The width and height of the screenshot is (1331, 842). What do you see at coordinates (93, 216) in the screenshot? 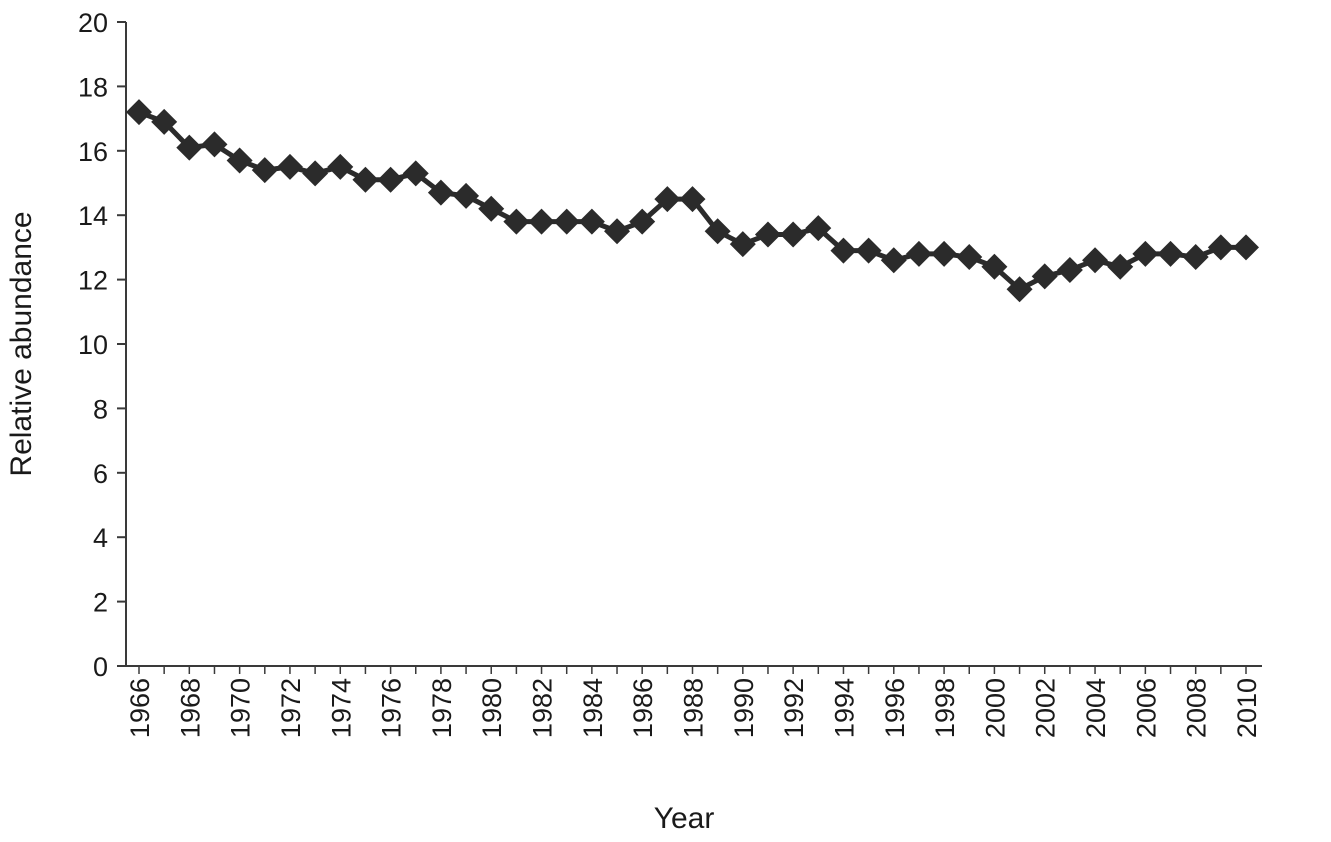
I see `y-tick-label: 14` at bounding box center [93, 216].